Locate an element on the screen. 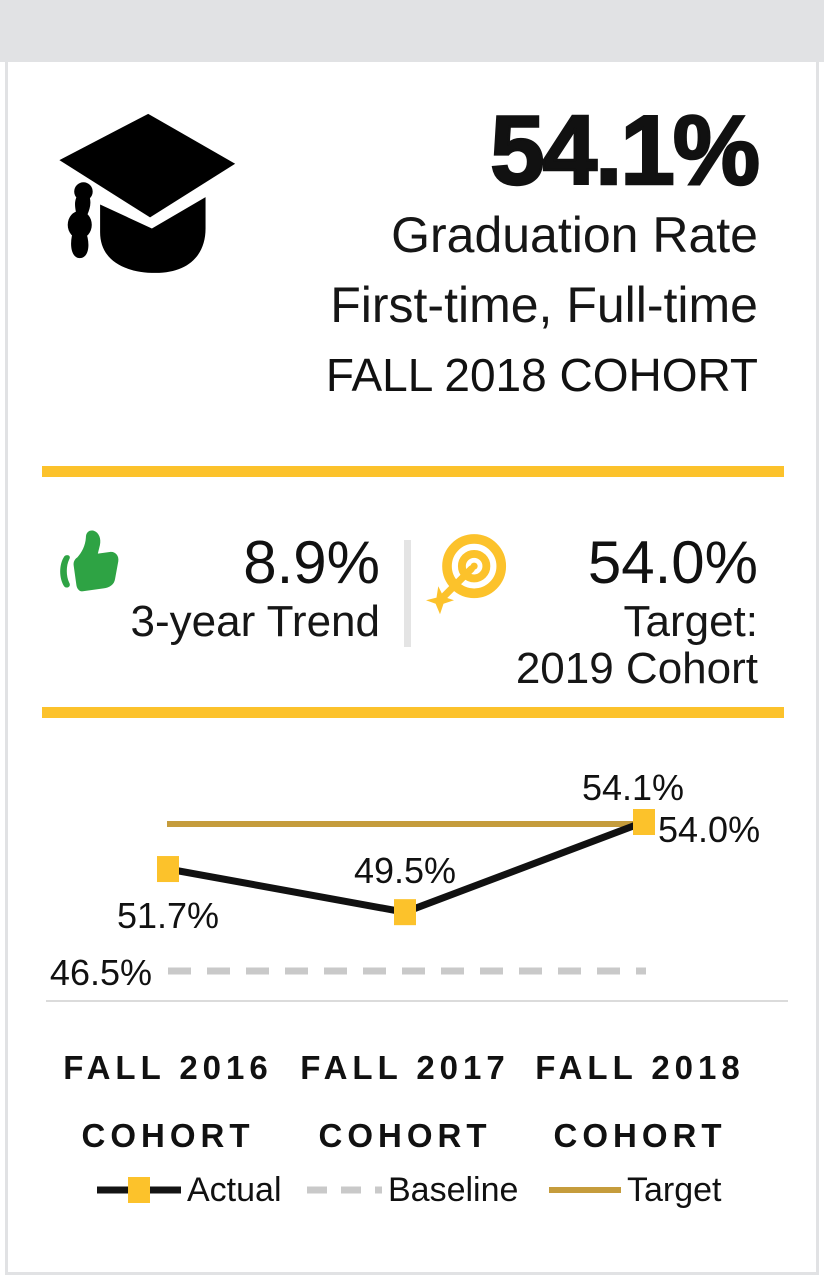  target-value: 54.0% is located at coordinates (672, 562).